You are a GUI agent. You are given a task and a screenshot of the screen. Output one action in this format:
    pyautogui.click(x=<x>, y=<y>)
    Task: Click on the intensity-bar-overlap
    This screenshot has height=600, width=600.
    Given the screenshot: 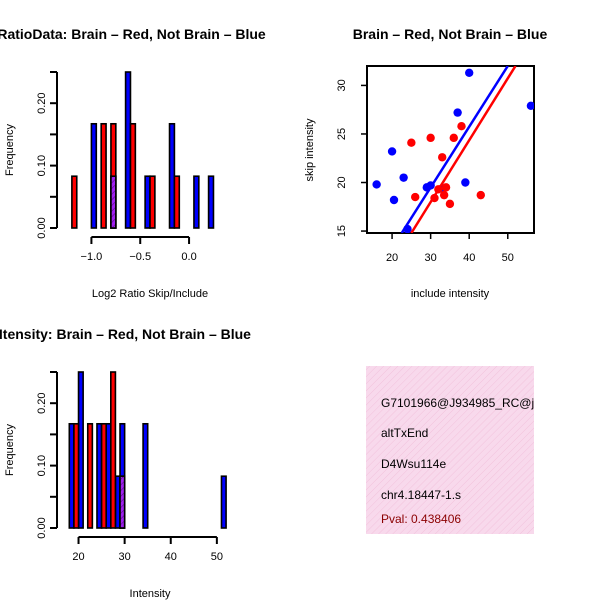 What is the action you would take?
    pyautogui.click(x=122, y=502)
    